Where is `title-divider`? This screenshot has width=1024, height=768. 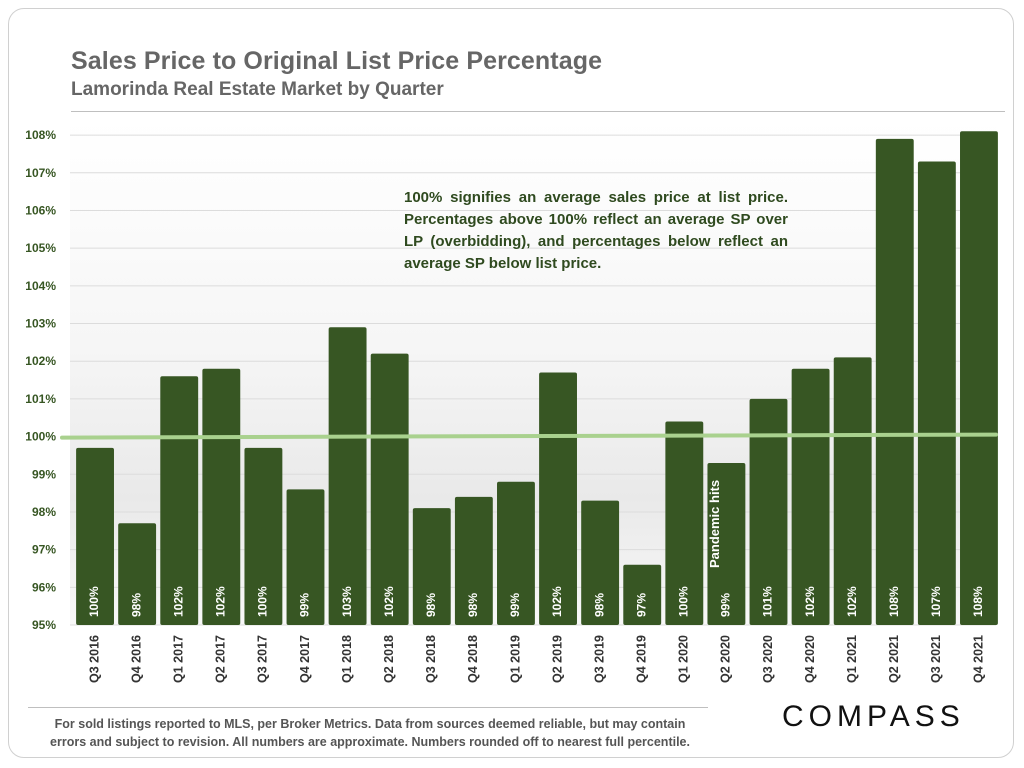 title-divider is located at coordinates (538, 111).